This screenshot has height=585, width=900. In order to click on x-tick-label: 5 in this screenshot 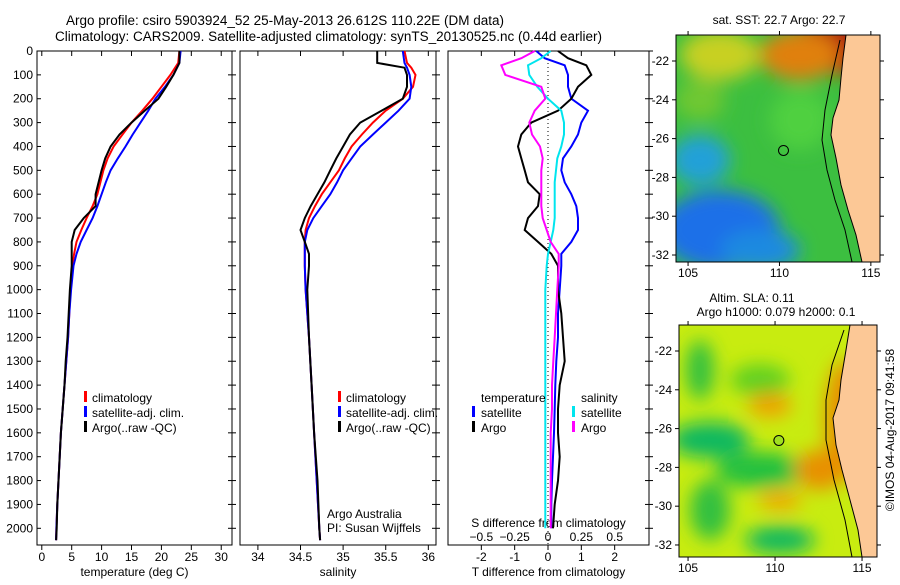, I will do `click(71, 557)`.